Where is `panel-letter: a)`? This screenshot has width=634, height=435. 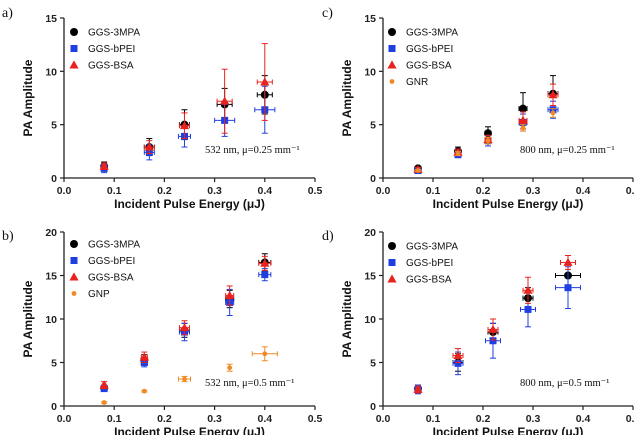 panel-letter: a) is located at coordinates (7, 13).